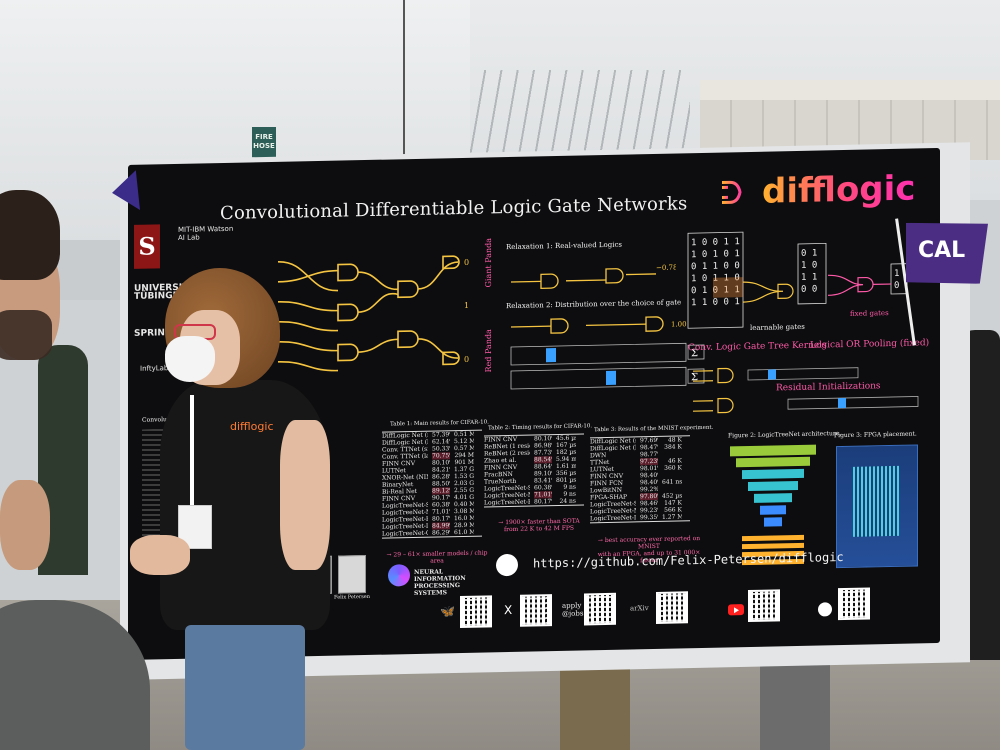  I want to click on qr-code-bluesky, so click(476, 612).